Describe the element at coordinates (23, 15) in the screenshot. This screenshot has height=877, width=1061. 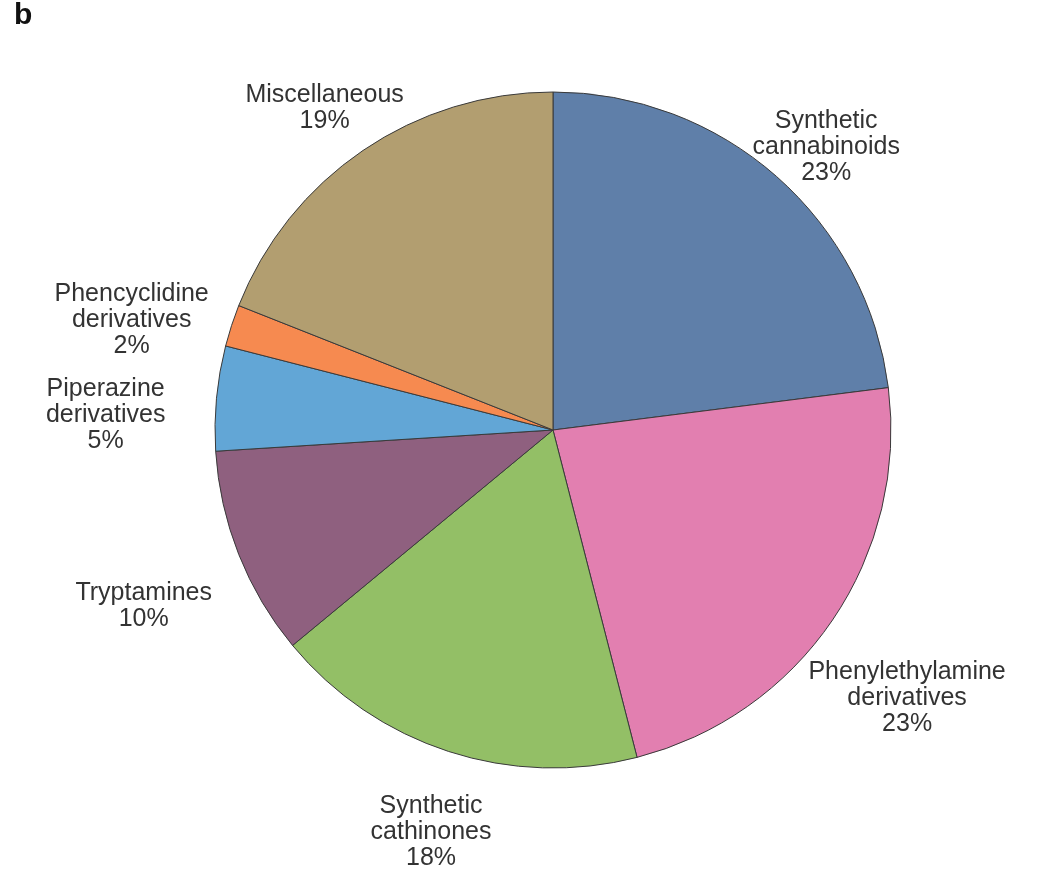
I see `chart-title: b` at that location.